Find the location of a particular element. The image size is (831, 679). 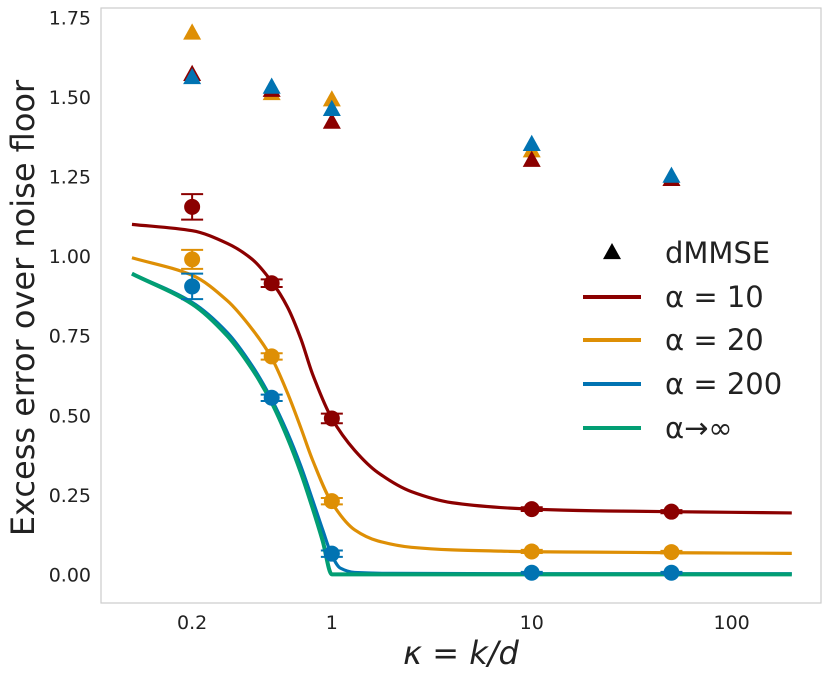

x-tick-label: 100 is located at coordinates (731, 623).